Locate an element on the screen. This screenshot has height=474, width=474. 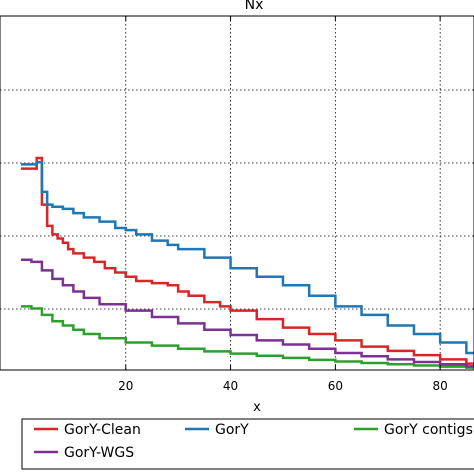
chart-title: Nx is located at coordinates (254, 6).